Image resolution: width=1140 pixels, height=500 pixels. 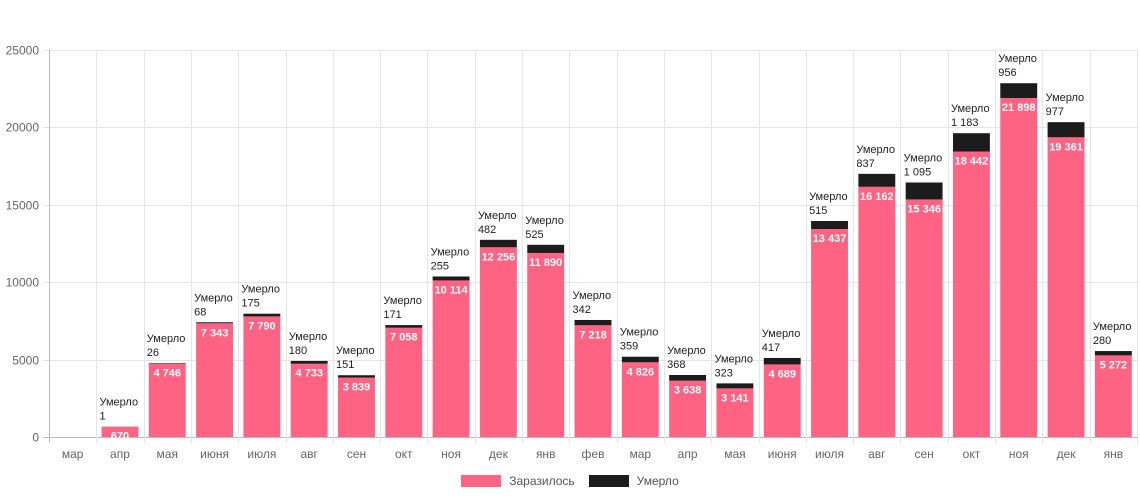 What do you see at coordinates (641, 372) in the screenshot?
I see `data-label-infected: 4 826` at bounding box center [641, 372].